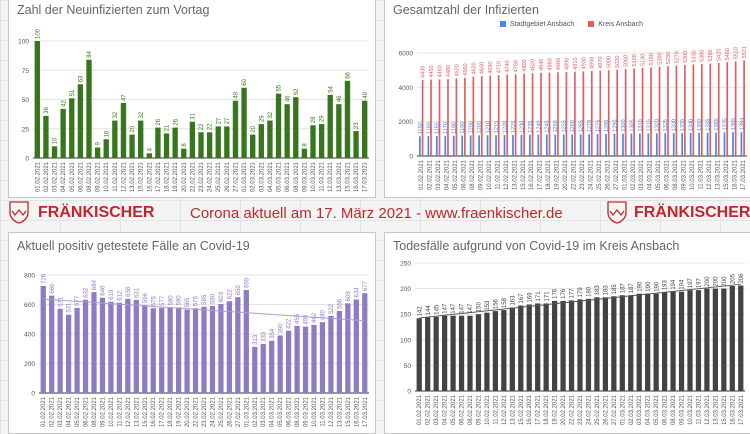 This screenshot has height=434, width=750. Describe the element at coordinates (692, 125) in the screenshot. I see `data-label: 1340` at that location.